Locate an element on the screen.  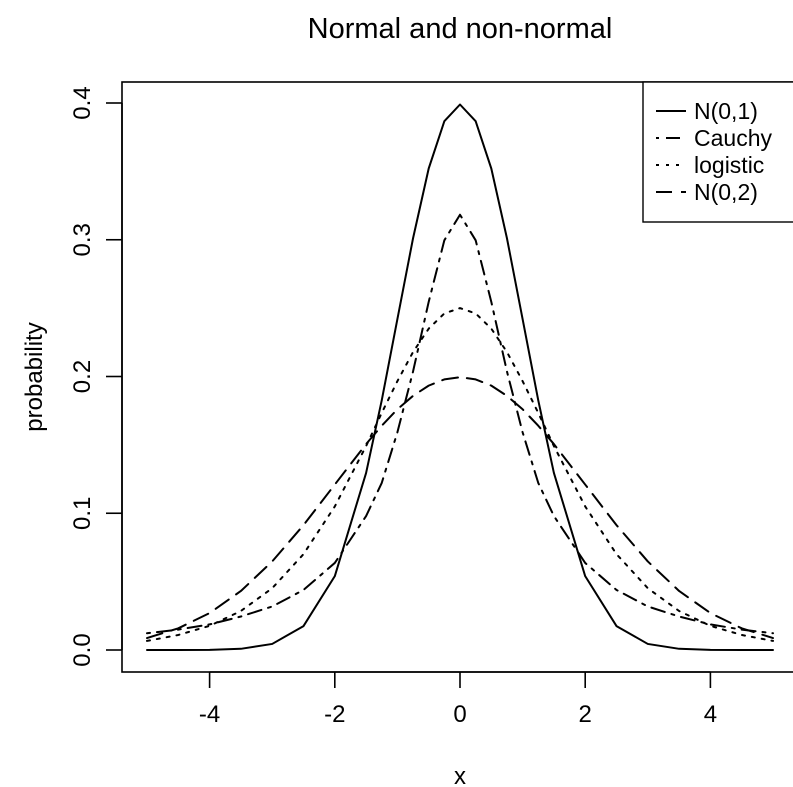
x-axis: -4 -2 0 2 4 is located at coordinates (458, 699).